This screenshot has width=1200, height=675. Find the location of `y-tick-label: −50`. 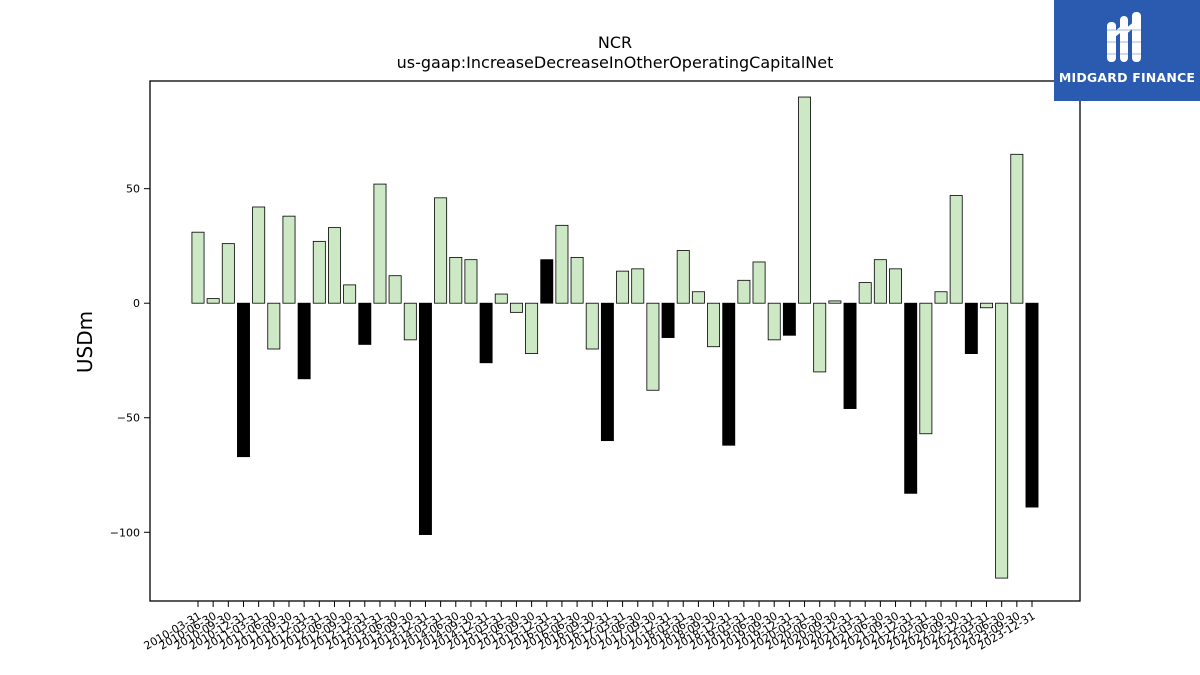

y-tick-label: −50 is located at coordinates (128, 418).